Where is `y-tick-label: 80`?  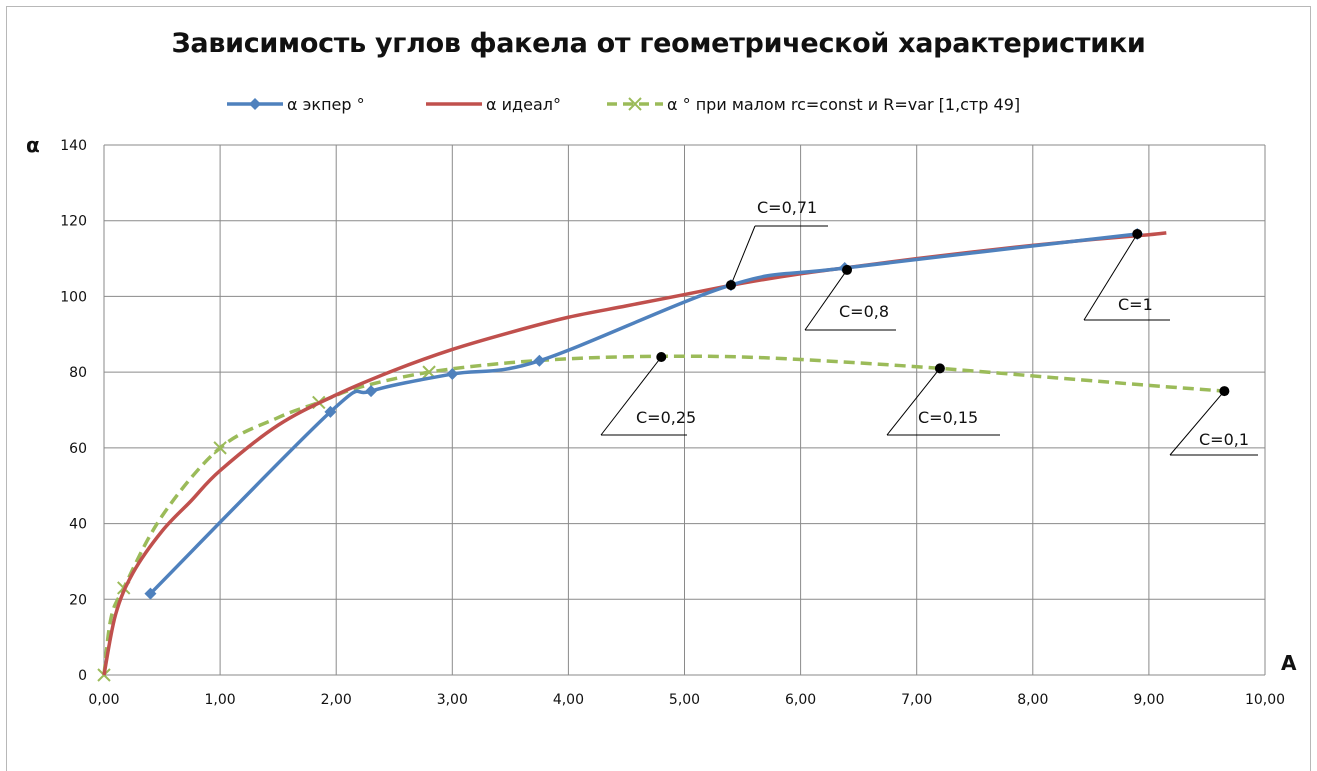
y-tick-label: 80 is located at coordinates (78, 373).